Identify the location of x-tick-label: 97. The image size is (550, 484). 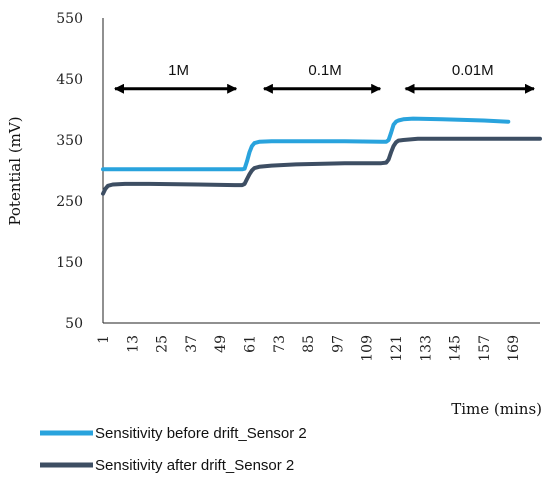
(338, 344).